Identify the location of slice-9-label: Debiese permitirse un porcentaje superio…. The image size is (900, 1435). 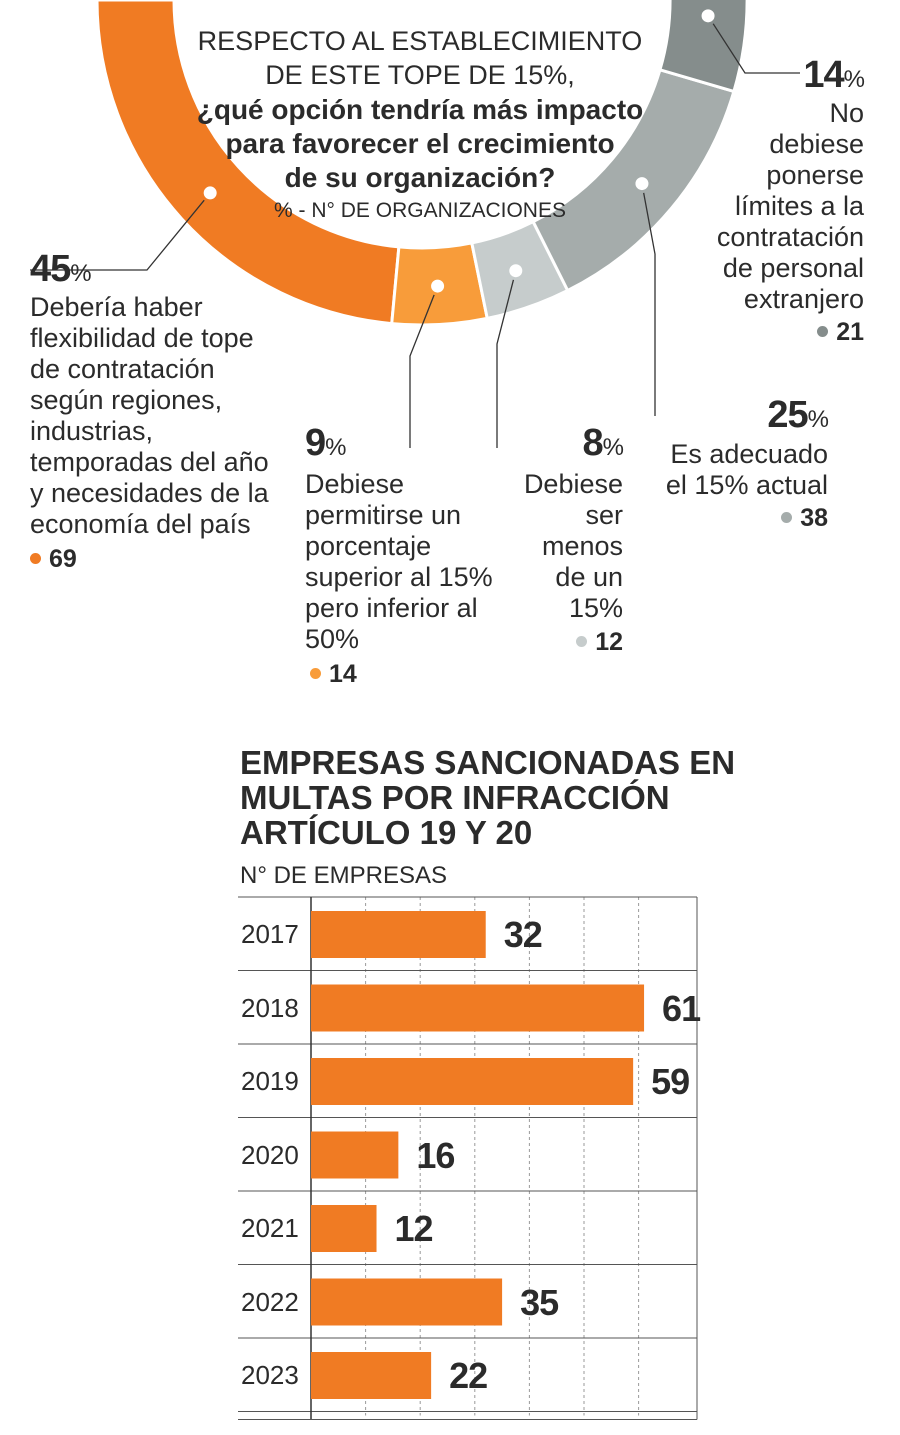
(399, 561).